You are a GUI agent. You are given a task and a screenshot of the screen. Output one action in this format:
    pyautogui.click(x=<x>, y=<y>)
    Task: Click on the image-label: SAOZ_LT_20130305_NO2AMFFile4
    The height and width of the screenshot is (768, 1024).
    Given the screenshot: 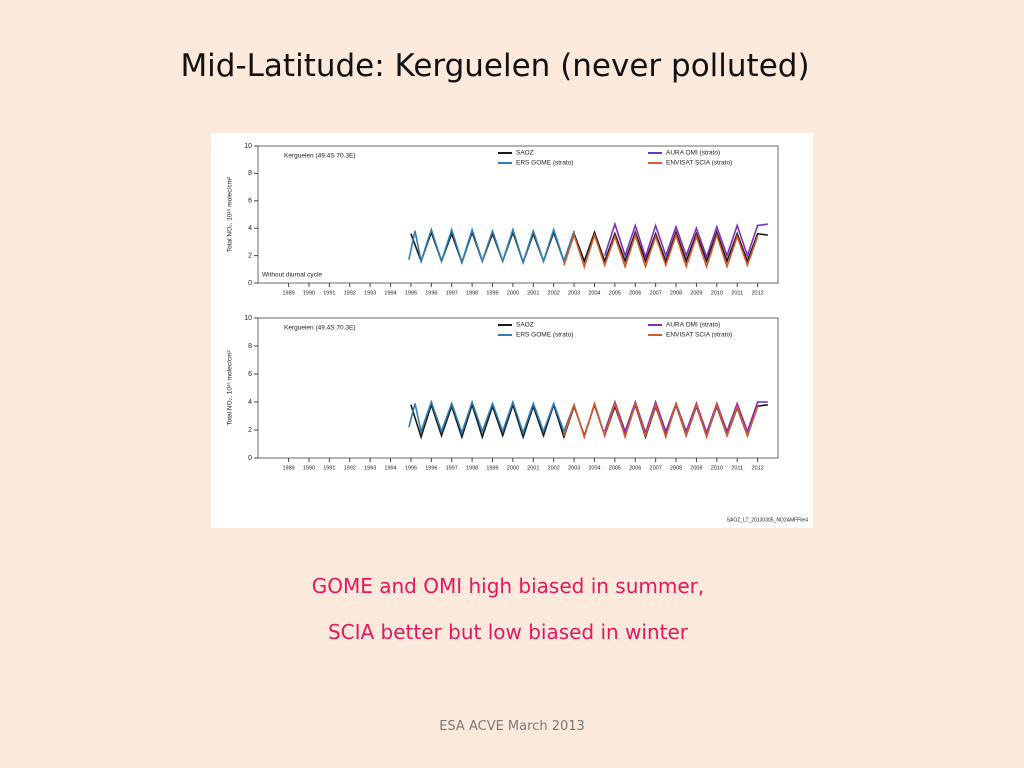 What is the action you would take?
    pyautogui.click(x=768, y=520)
    